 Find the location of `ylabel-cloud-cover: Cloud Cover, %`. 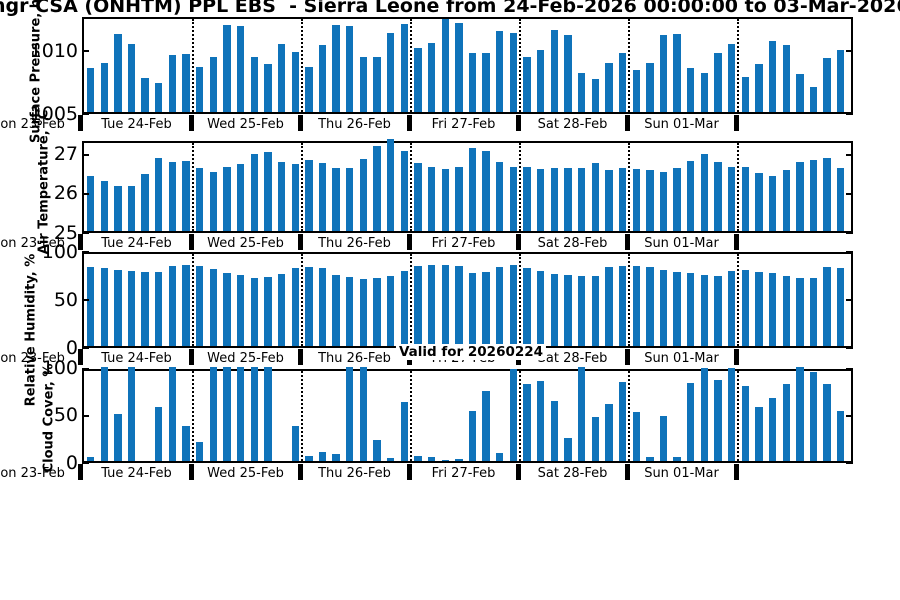

ylabel-cloud-cover: Cloud Cover, % is located at coordinates (49, 418).